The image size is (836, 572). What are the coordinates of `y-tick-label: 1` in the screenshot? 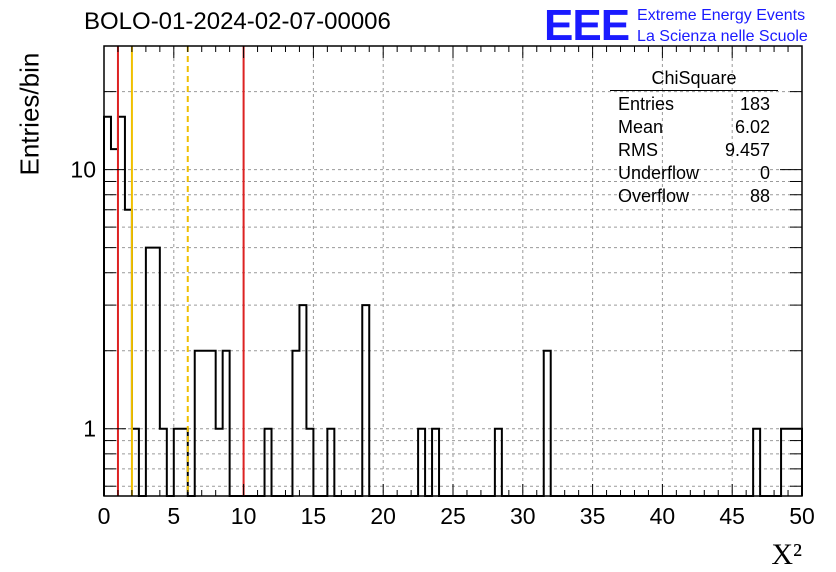 It's located at (89, 429).